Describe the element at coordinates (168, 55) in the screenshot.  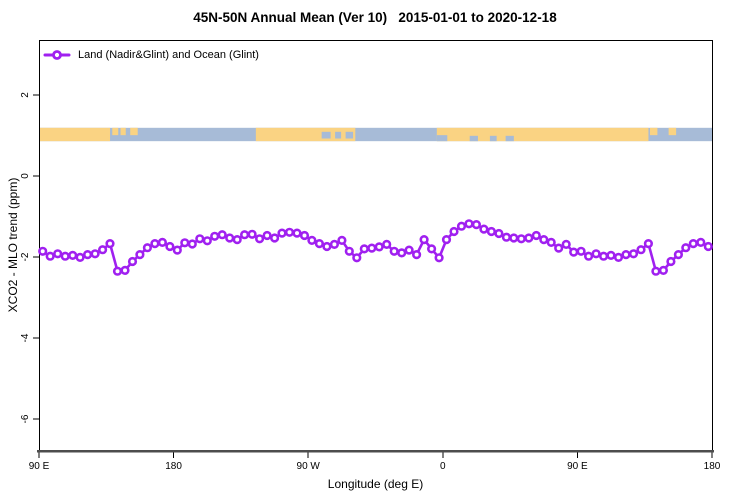
I see `legend-label: Land (Nadir&Glint) and Ocean (Glint)` at that location.